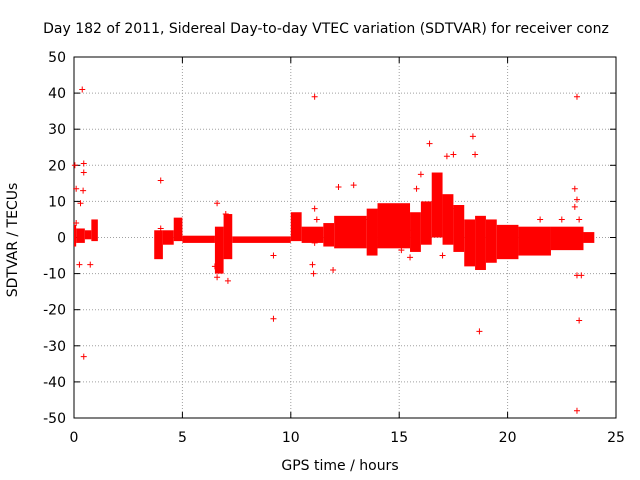 This screenshot has width=640, height=480. Describe the element at coordinates (182, 438) in the screenshot. I see `x-tick-label: 5` at that location.